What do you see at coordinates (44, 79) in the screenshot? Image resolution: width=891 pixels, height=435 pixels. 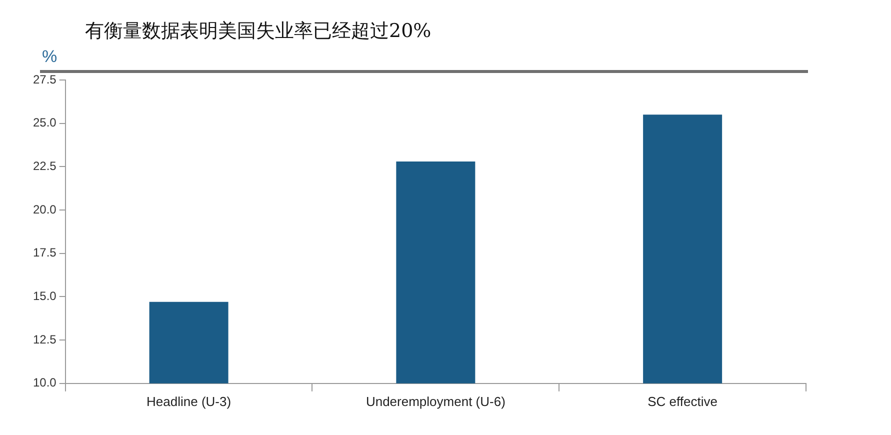 I see `y-tick-label: 27.5` at bounding box center [44, 79].